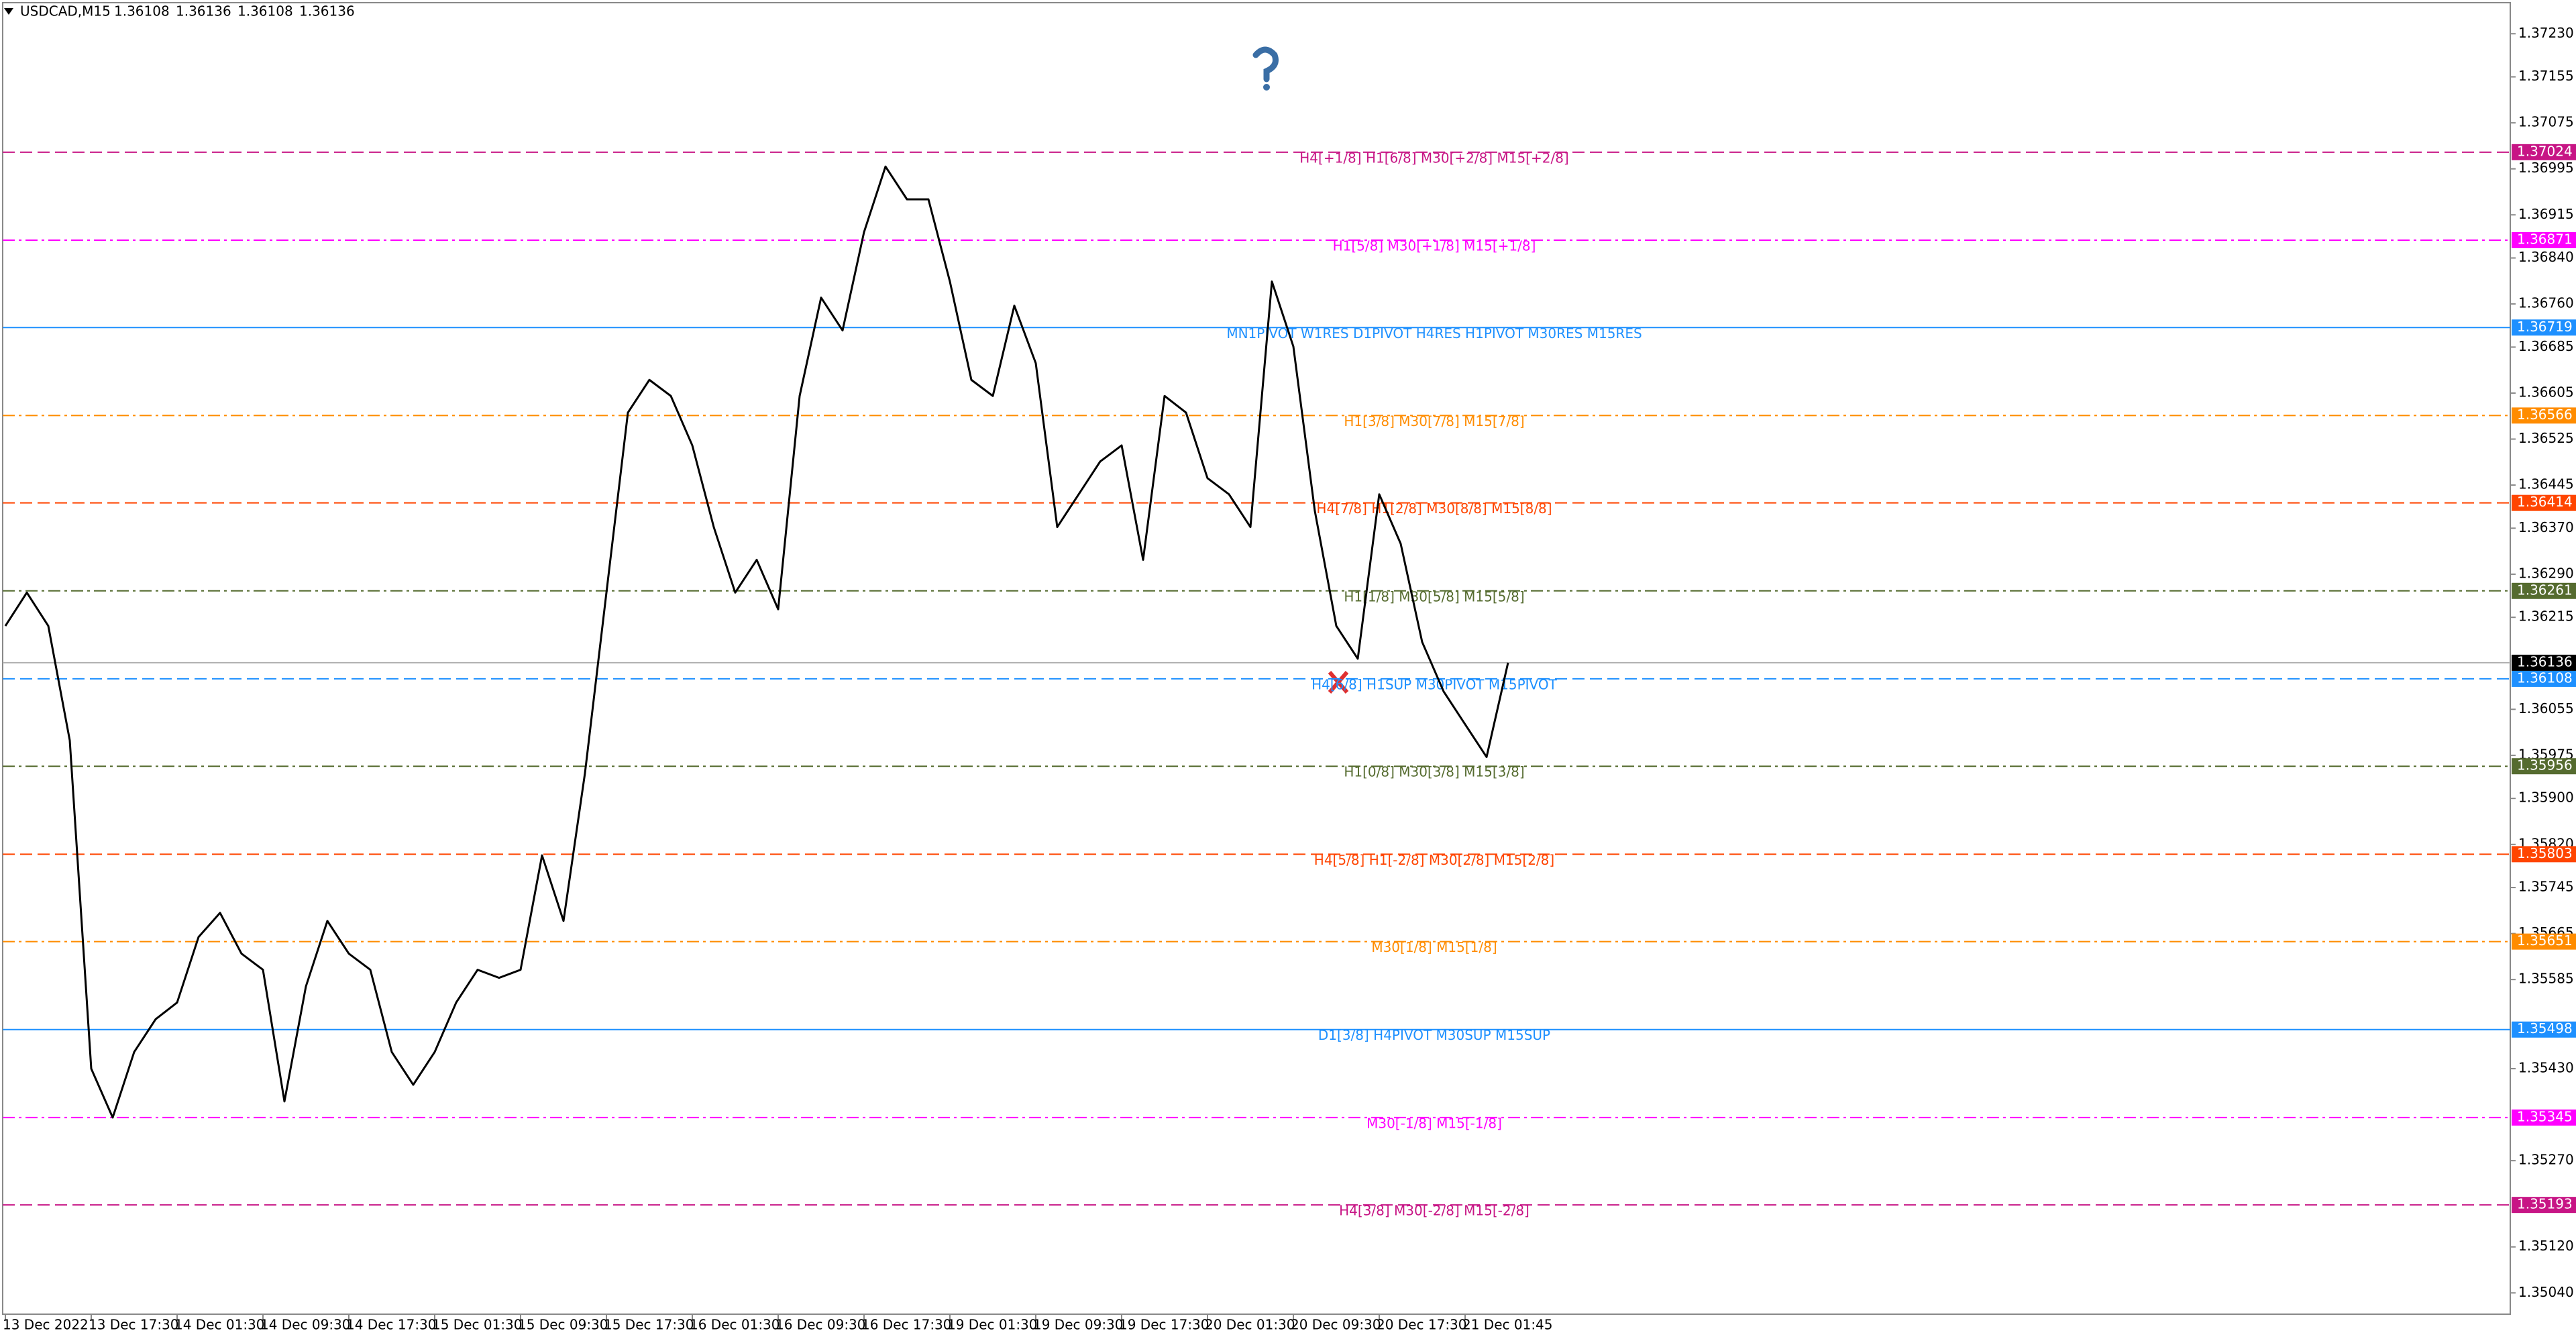  Describe the element at coordinates (2546, 168) in the screenshot. I see `y-tick-label: 1.36995` at that location.